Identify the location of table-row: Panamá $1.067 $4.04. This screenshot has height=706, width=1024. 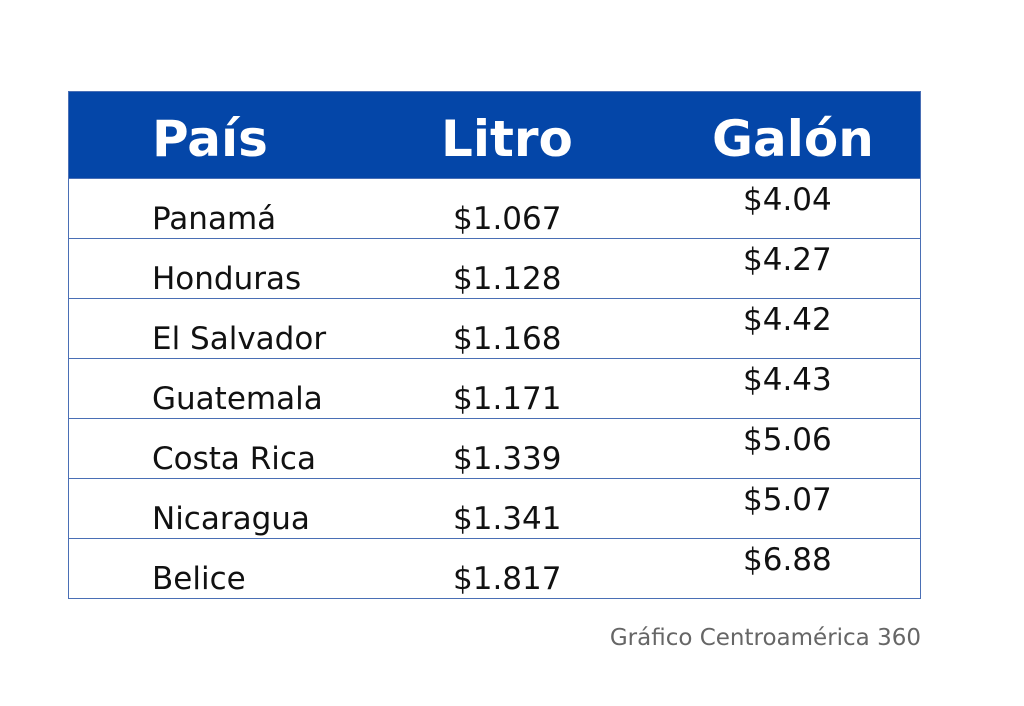
(494, 208).